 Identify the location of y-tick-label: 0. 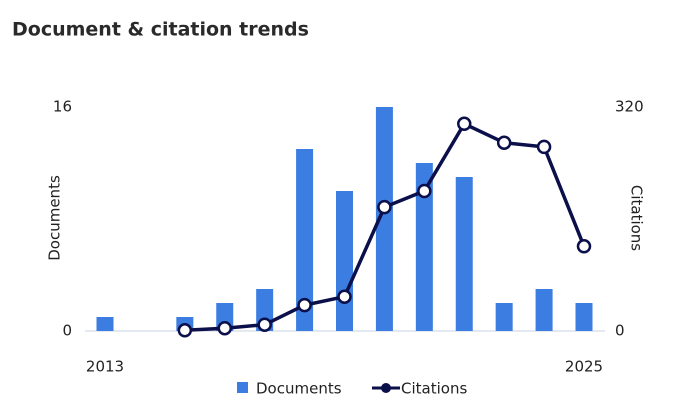
(67, 331).